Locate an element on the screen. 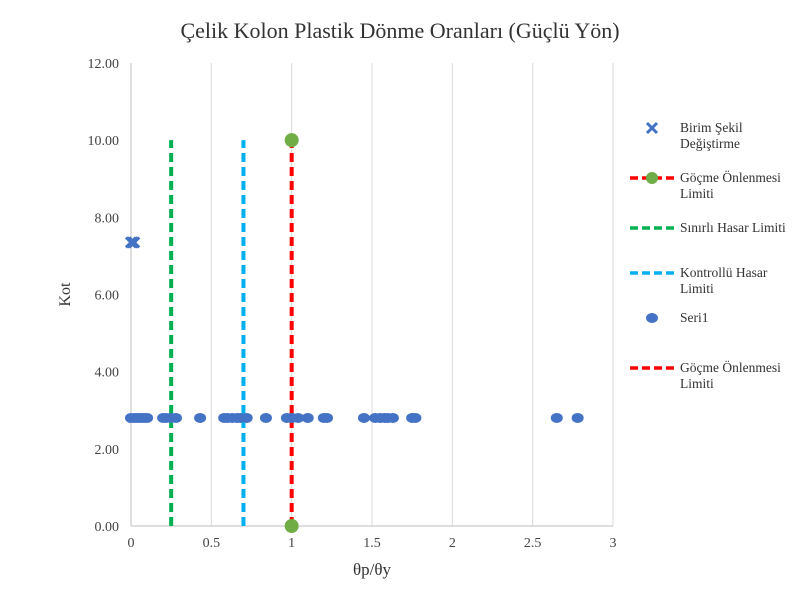 The height and width of the screenshot is (600, 800). legend-label: Kontrollü Hasar Limiti is located at coordinates (724, 280).